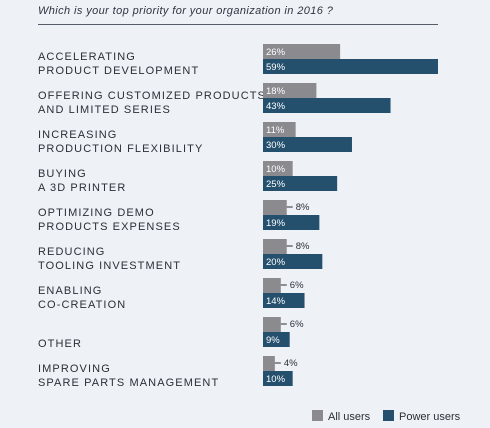  What do you see at coordinates (60, 344) in the screenshot?
I see `category-label: OTHER` at bounding box center [60, 344].